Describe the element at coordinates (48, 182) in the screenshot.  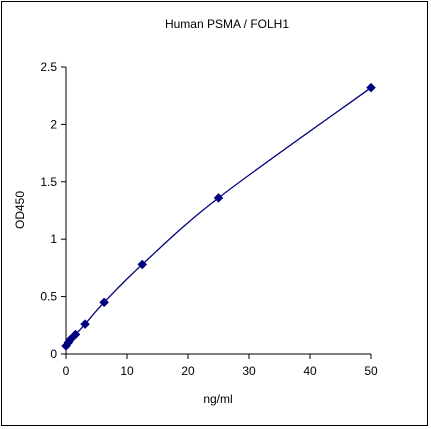
I see `y-tick-label: 1.5` at that location.